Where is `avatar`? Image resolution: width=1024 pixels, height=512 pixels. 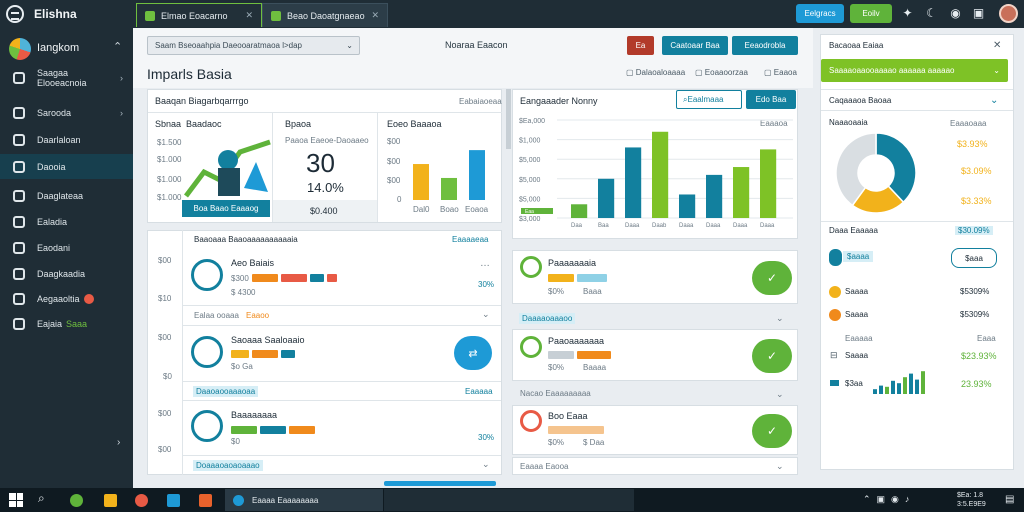
avatar is located at coordinates (1008, 13).